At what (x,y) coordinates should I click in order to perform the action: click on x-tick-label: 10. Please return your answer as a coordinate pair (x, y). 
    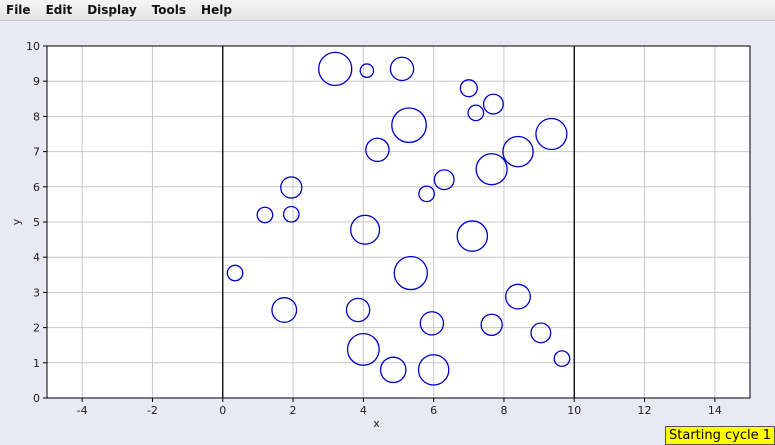
    Looking at the image, I should click on (574, 410).